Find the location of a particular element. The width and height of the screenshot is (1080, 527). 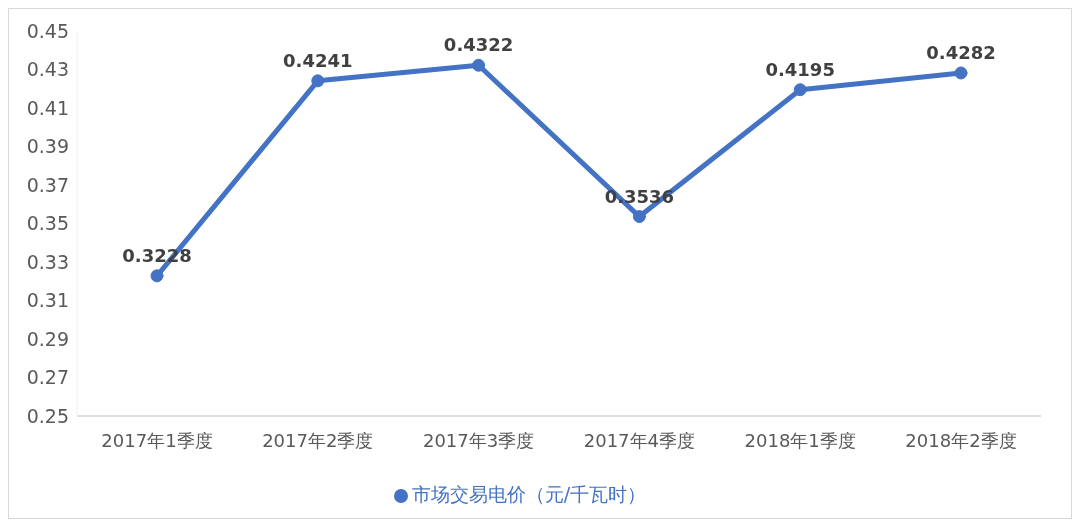

data-label: 0.4195 is located at coordinates (800, 69).